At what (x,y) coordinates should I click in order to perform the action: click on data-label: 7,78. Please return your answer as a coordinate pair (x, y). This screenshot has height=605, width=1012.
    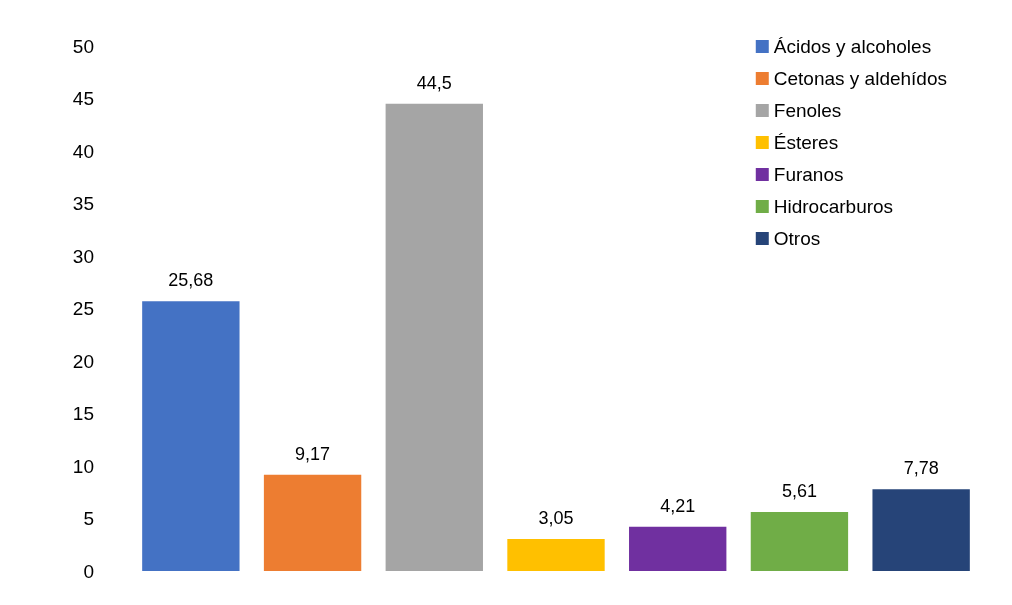
    Looking at the image, I should click on (921, 468).